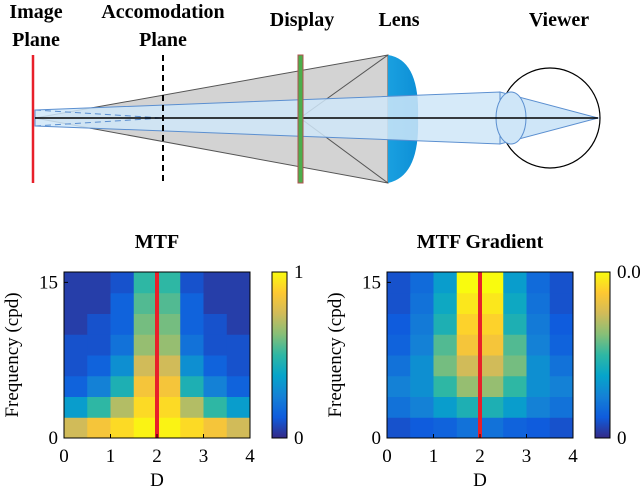  I want to click on chart-title: MTF Gradient, so click(480, 242).